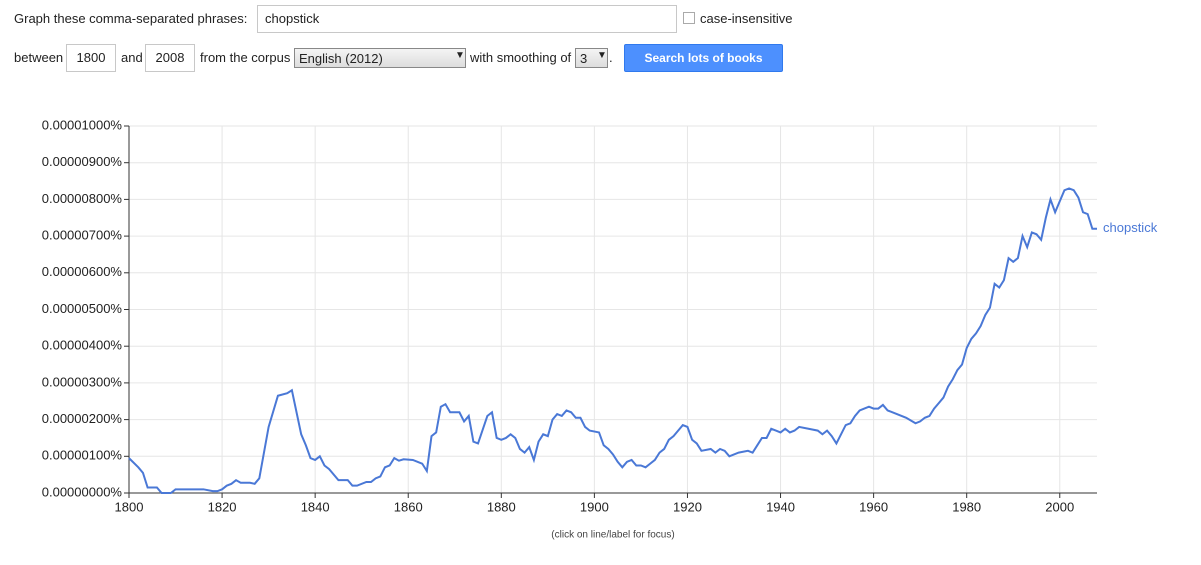 Image resolution: width=1201 pixels, height=565 pixels. What do you see at coordinates (82, 271) in the screenshot?
I see `y-tick-label: 0.00000600%` at bounding box center [82, 271].